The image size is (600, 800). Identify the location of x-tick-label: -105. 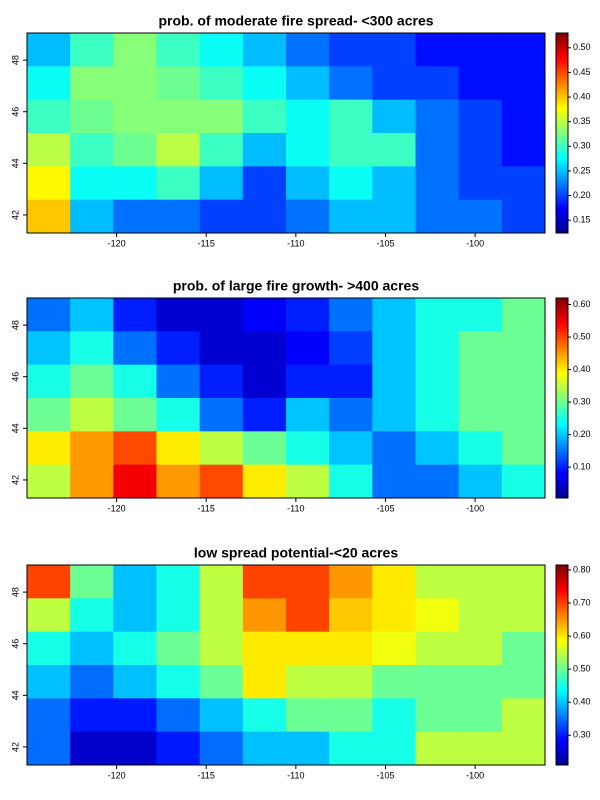
(385, 243).